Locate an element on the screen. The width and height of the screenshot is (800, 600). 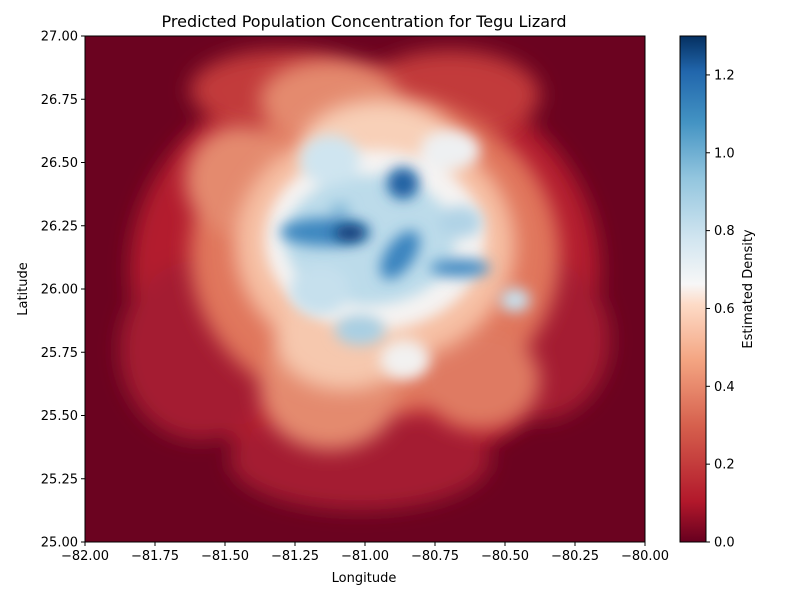
y-tick-label: 26.25 is located at coordinates (59, 226).